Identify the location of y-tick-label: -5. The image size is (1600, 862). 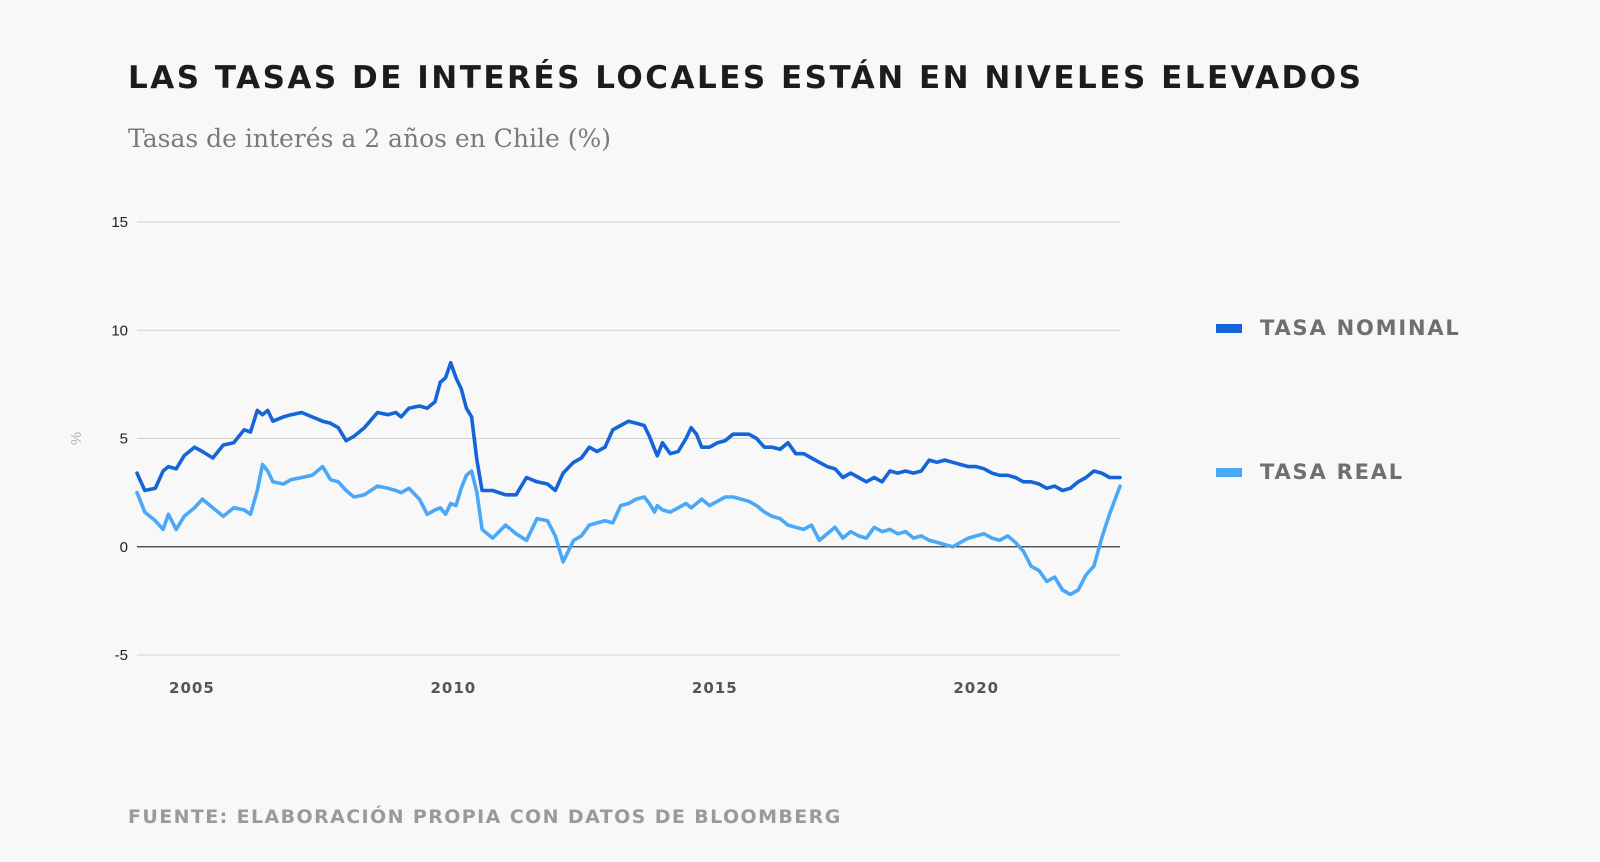
(121, 655).